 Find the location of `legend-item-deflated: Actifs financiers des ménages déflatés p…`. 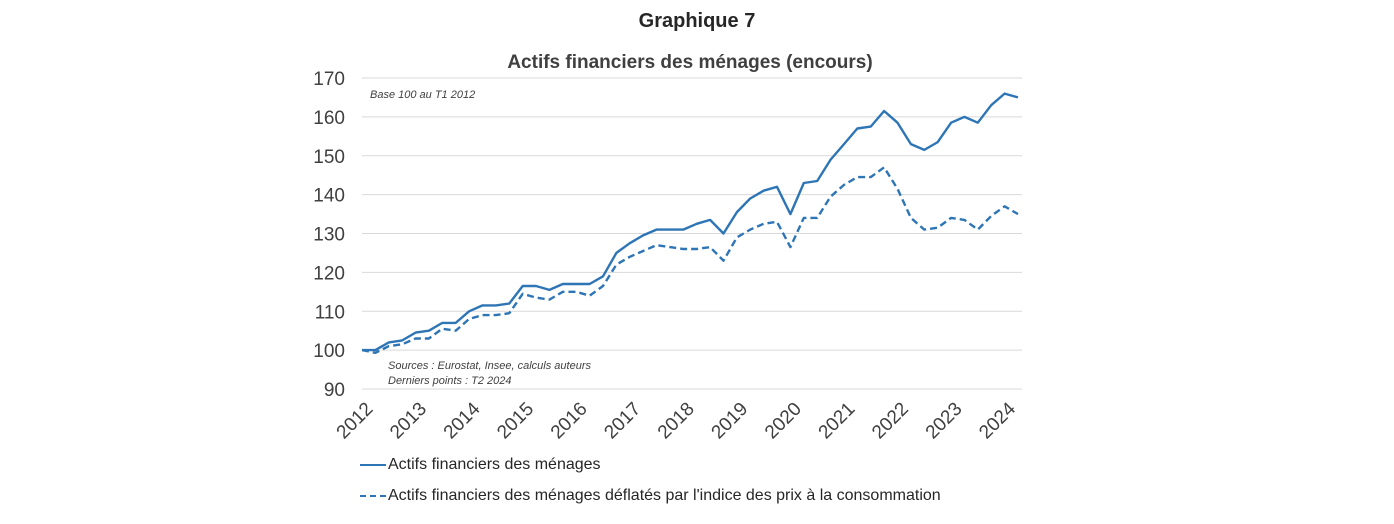

legend-item-deflated: Actifs financiers des ménages déflatés p… is located at coordinates (650, 496).